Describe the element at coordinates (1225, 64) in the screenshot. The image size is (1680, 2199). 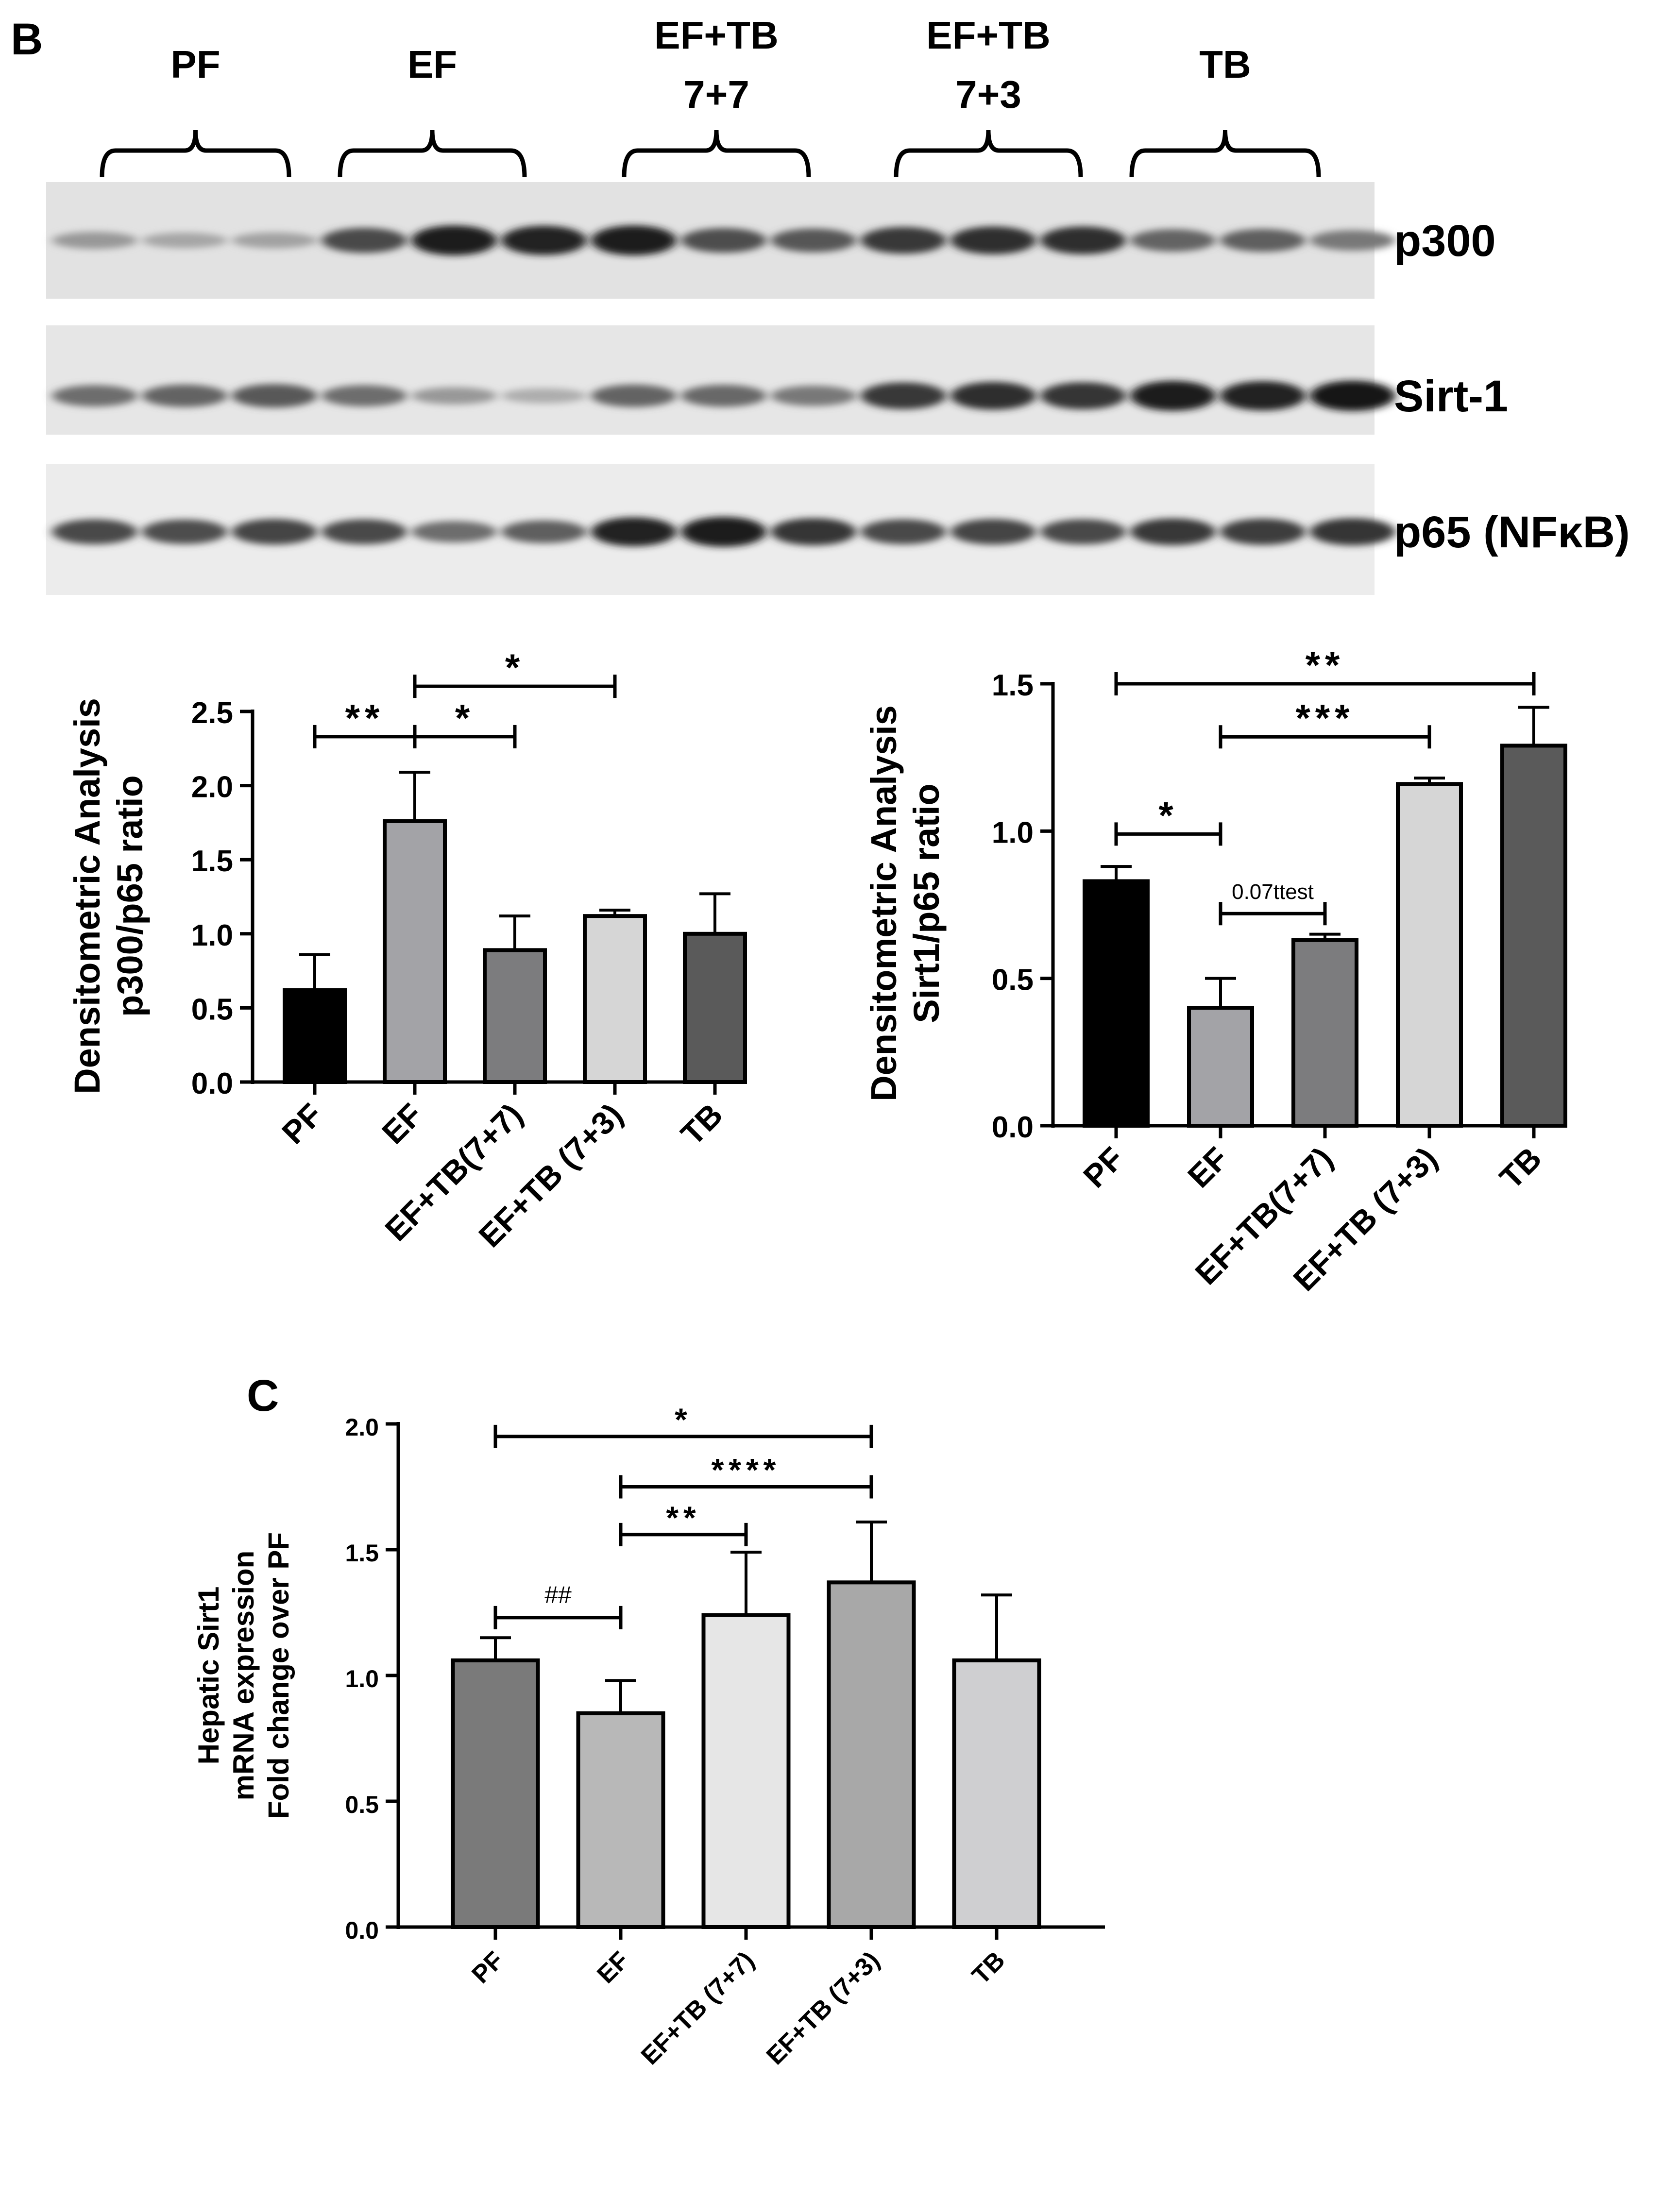
I see `blot-group-label: TB` at that location.